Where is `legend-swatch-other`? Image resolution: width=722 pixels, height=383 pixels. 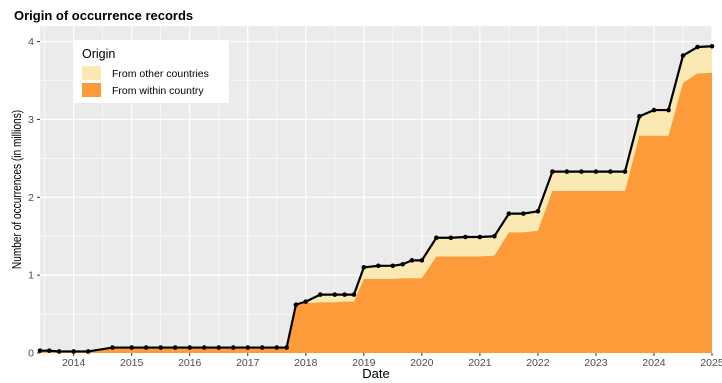
legend-swatch-other is located at coordinates (91, 73).